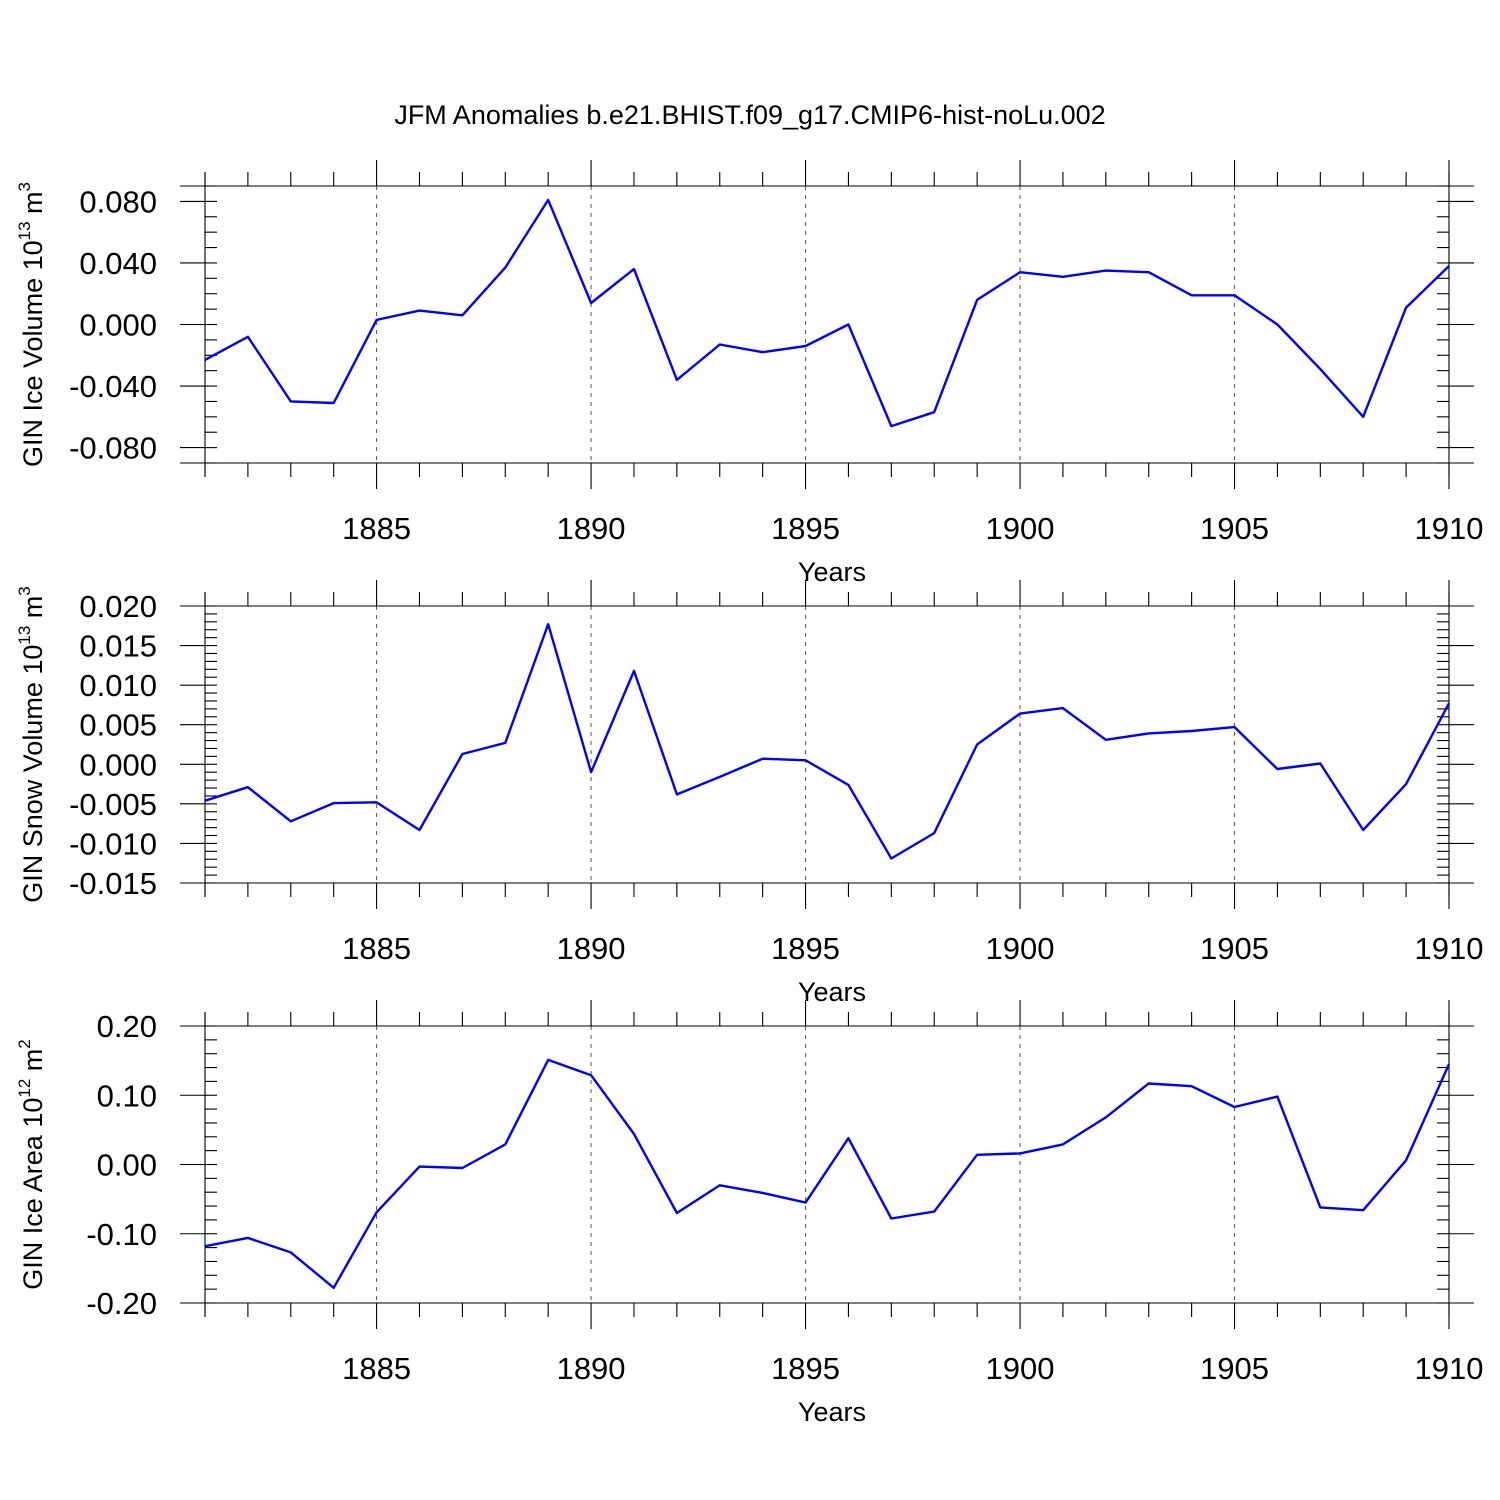 The image size is (1500, 1500). What do you see at coordinates (118, 646) in the screenshot?
I see `y-tick-label: 0.015` at bounding box center [118, 646].